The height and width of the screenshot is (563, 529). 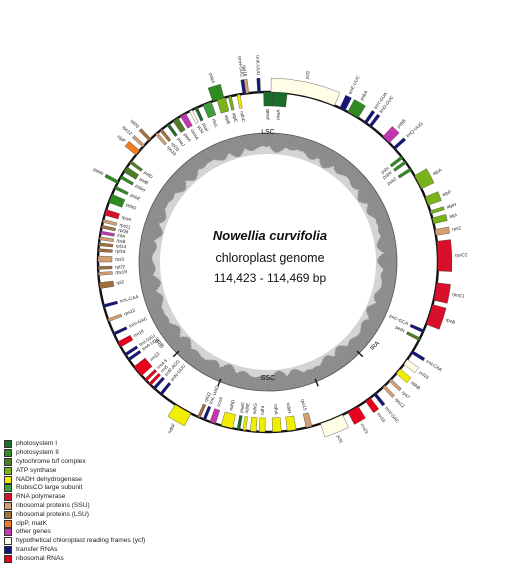 I want to click on gene-block-rrn4.5, so click(x=150, y=375).